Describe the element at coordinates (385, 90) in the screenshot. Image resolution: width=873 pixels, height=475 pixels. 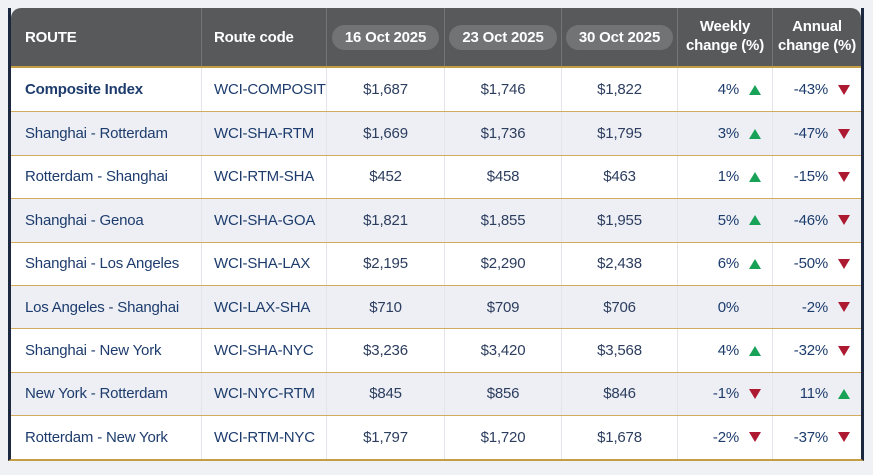
I see `price-cell-week1: $1,687` at that location.